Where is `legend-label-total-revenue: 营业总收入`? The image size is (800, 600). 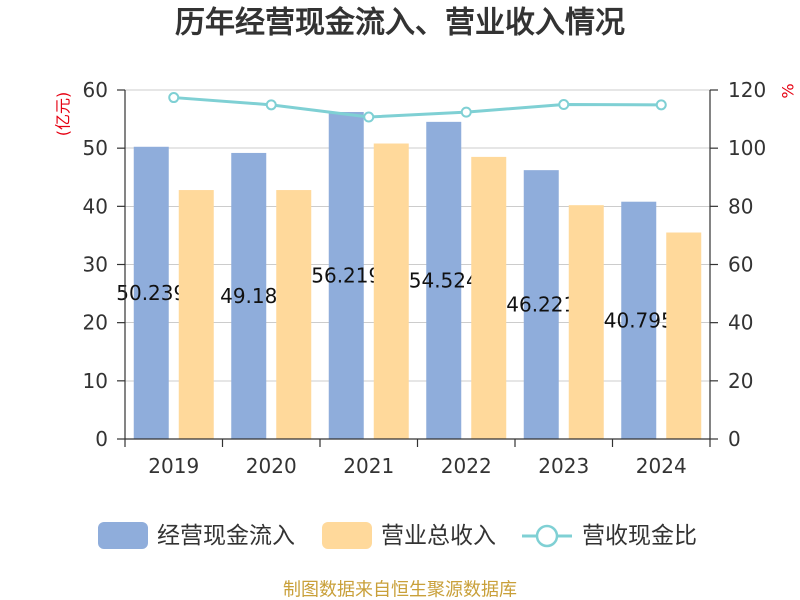
legend-label-total-revenue: 营业总收入 is located at coordinates (438, 536).